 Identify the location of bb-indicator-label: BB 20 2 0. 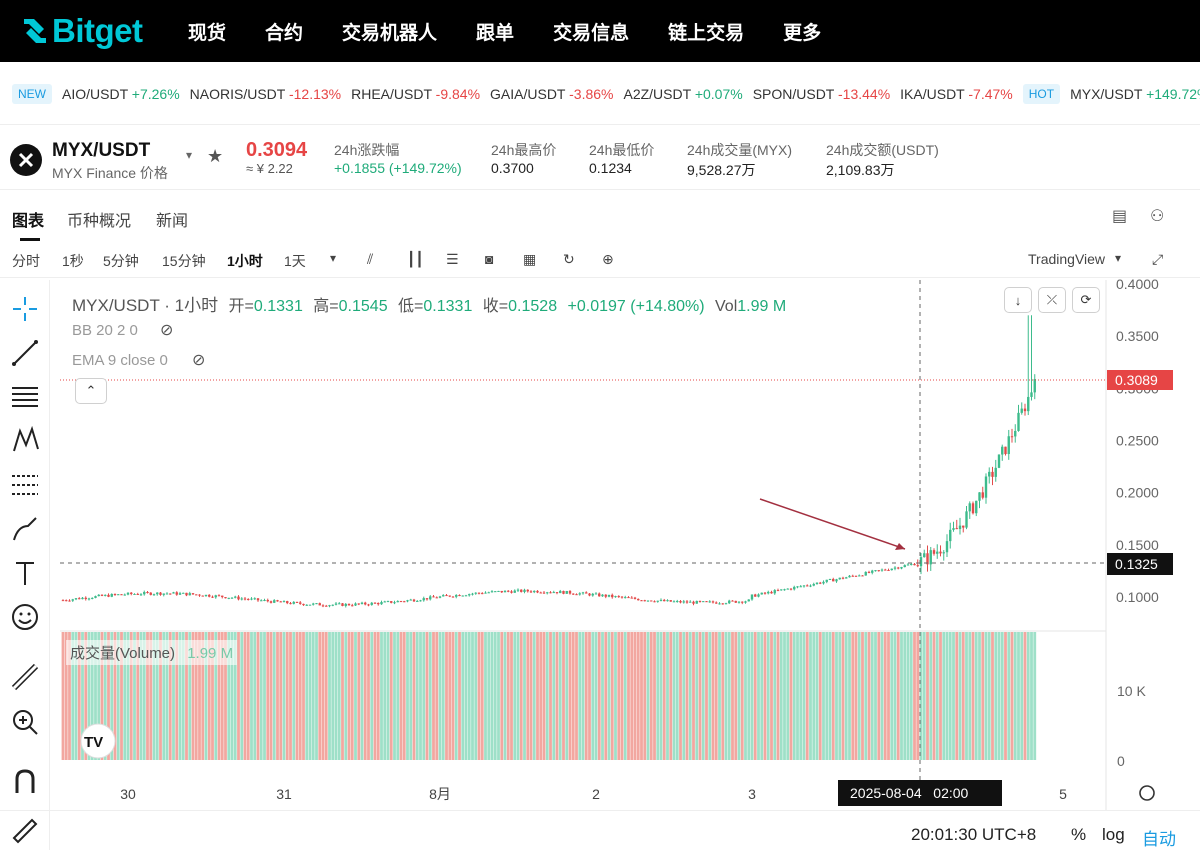
(105, 330).